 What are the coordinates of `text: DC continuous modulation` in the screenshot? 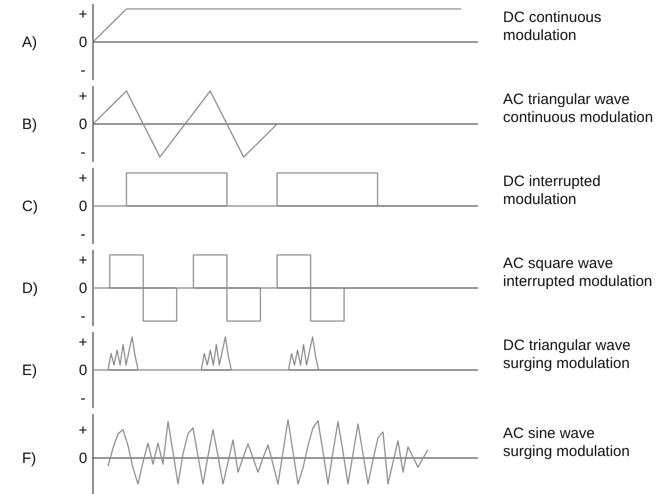 It's located at (552, 26).